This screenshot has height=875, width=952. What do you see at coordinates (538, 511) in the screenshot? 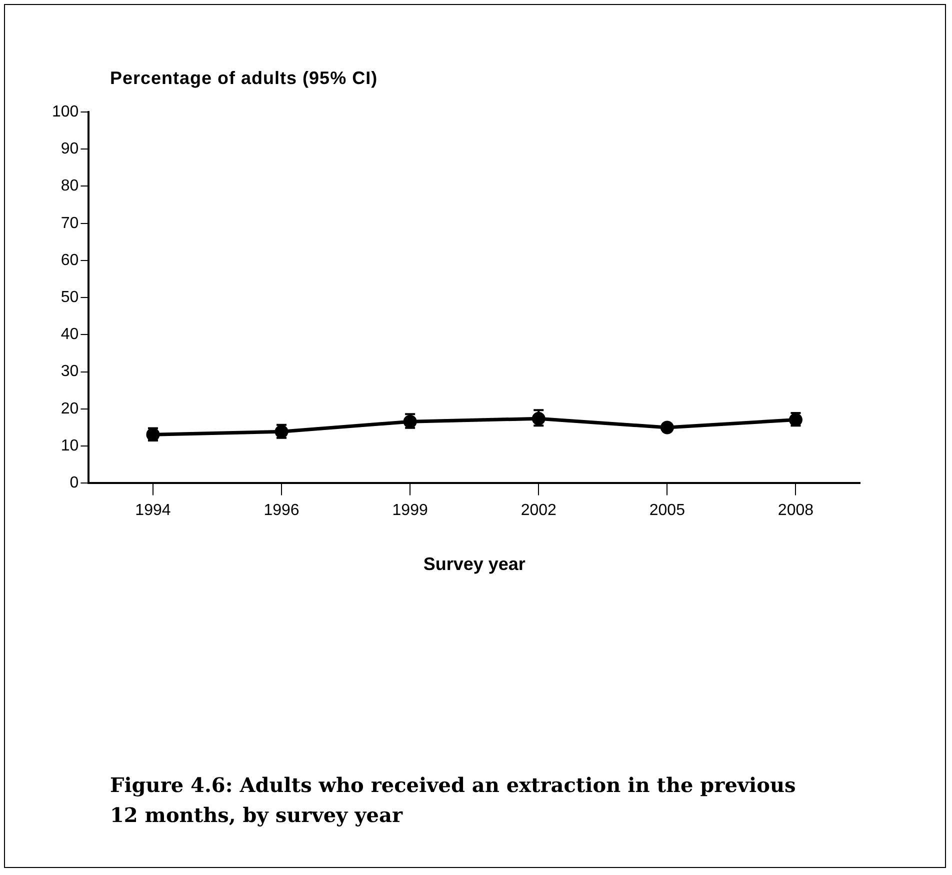
I see `x-tick-label: 2002` at bounding box center [538, 511].